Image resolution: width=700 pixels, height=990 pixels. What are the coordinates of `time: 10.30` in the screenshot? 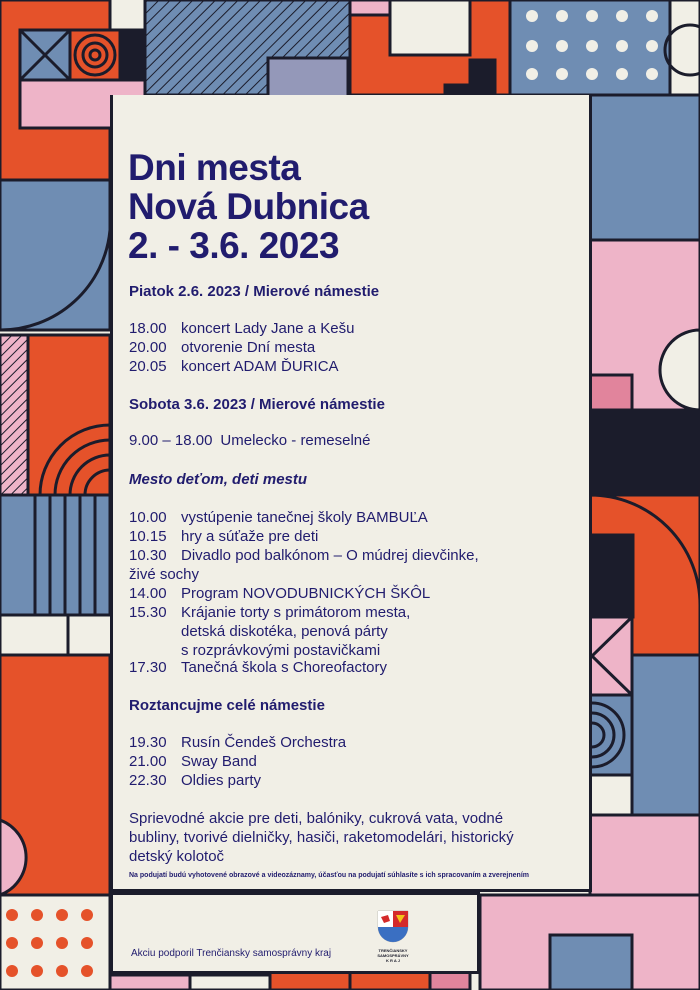 It's located at (148, 555).